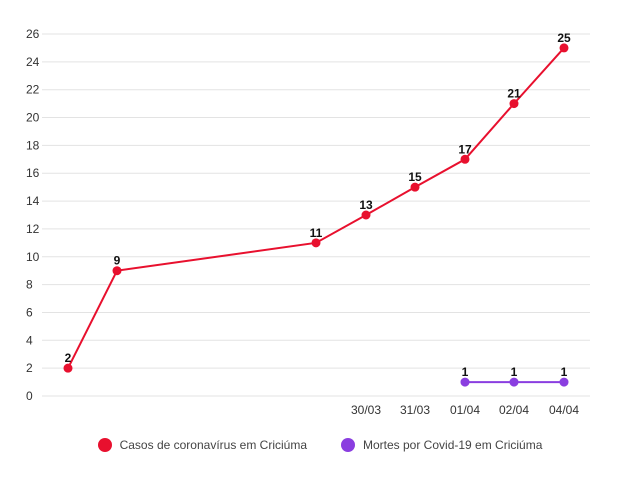  I want to click on y-tick-label: 16, so click(33, 173).